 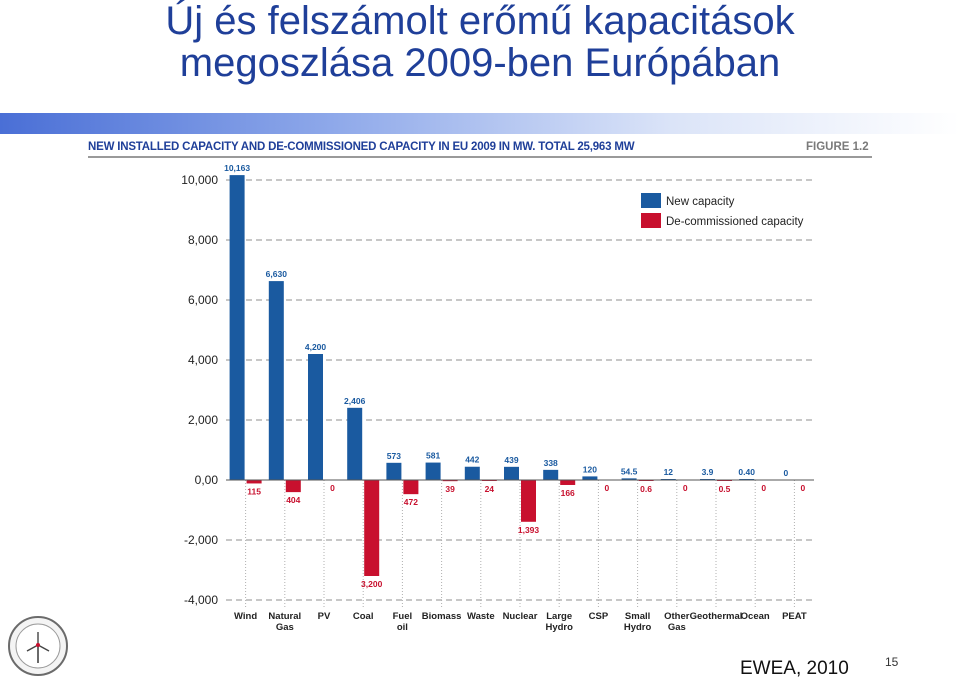 I want to click on slide-title-line2: megoszlása 2009-ben Európában, so click(x=480, y=63).